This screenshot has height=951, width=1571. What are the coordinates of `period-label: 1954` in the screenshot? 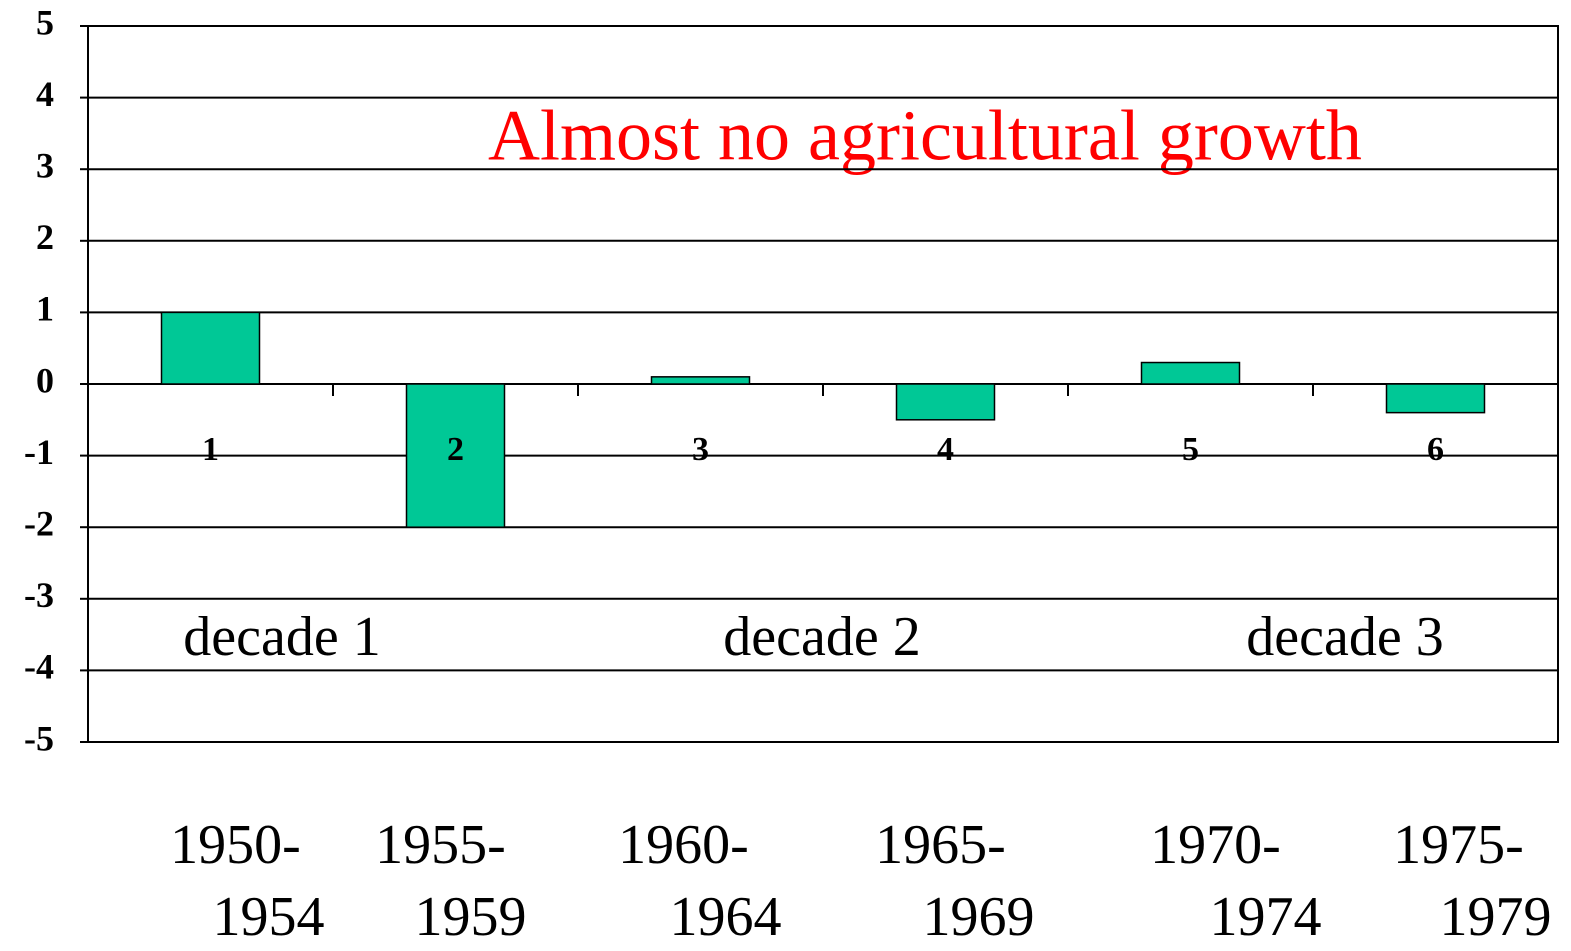 It's located at (269, 917).